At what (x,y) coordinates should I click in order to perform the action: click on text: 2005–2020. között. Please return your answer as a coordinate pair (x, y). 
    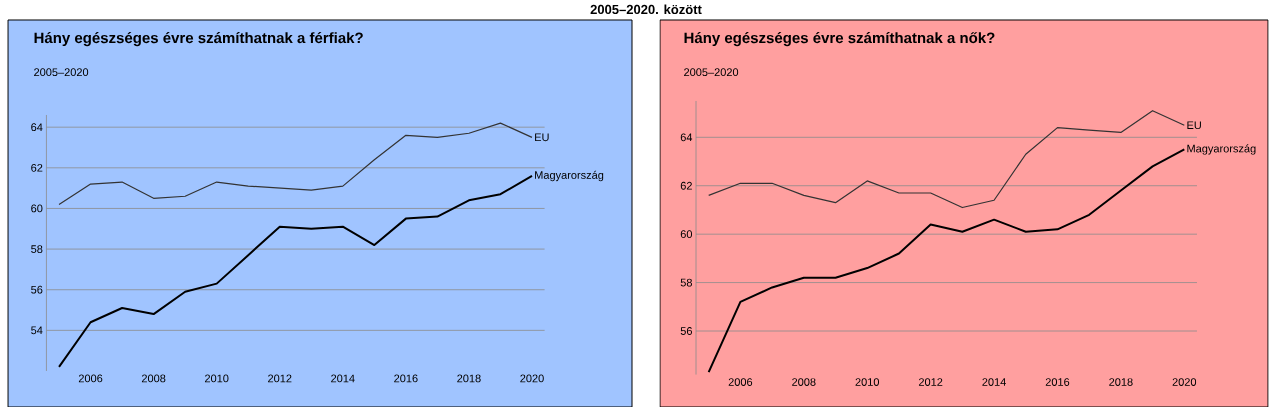
    Looking at the image, I should click on (646, 9).